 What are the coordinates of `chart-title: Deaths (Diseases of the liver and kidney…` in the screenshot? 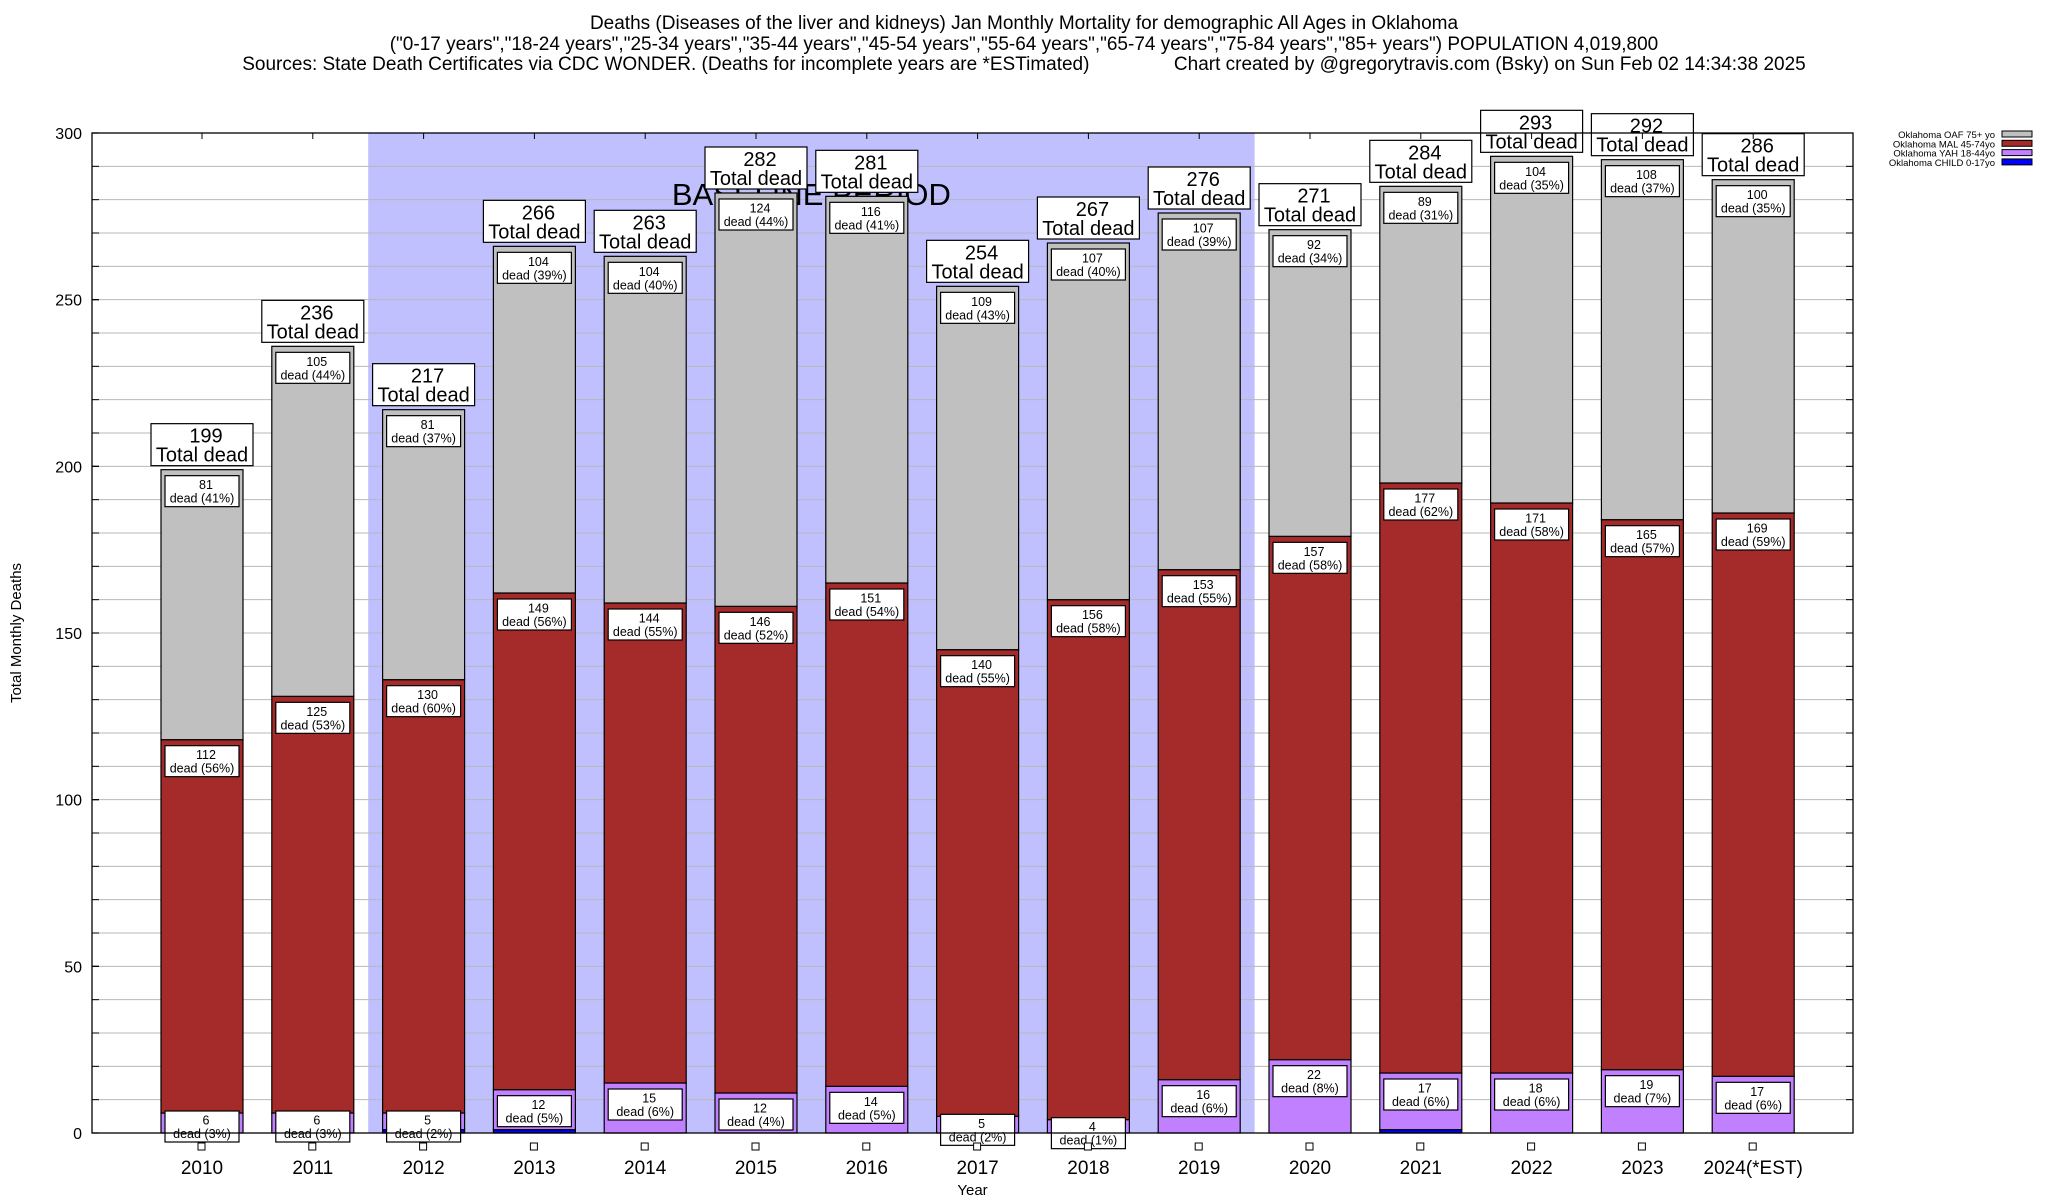 It's located at (1024, 23).